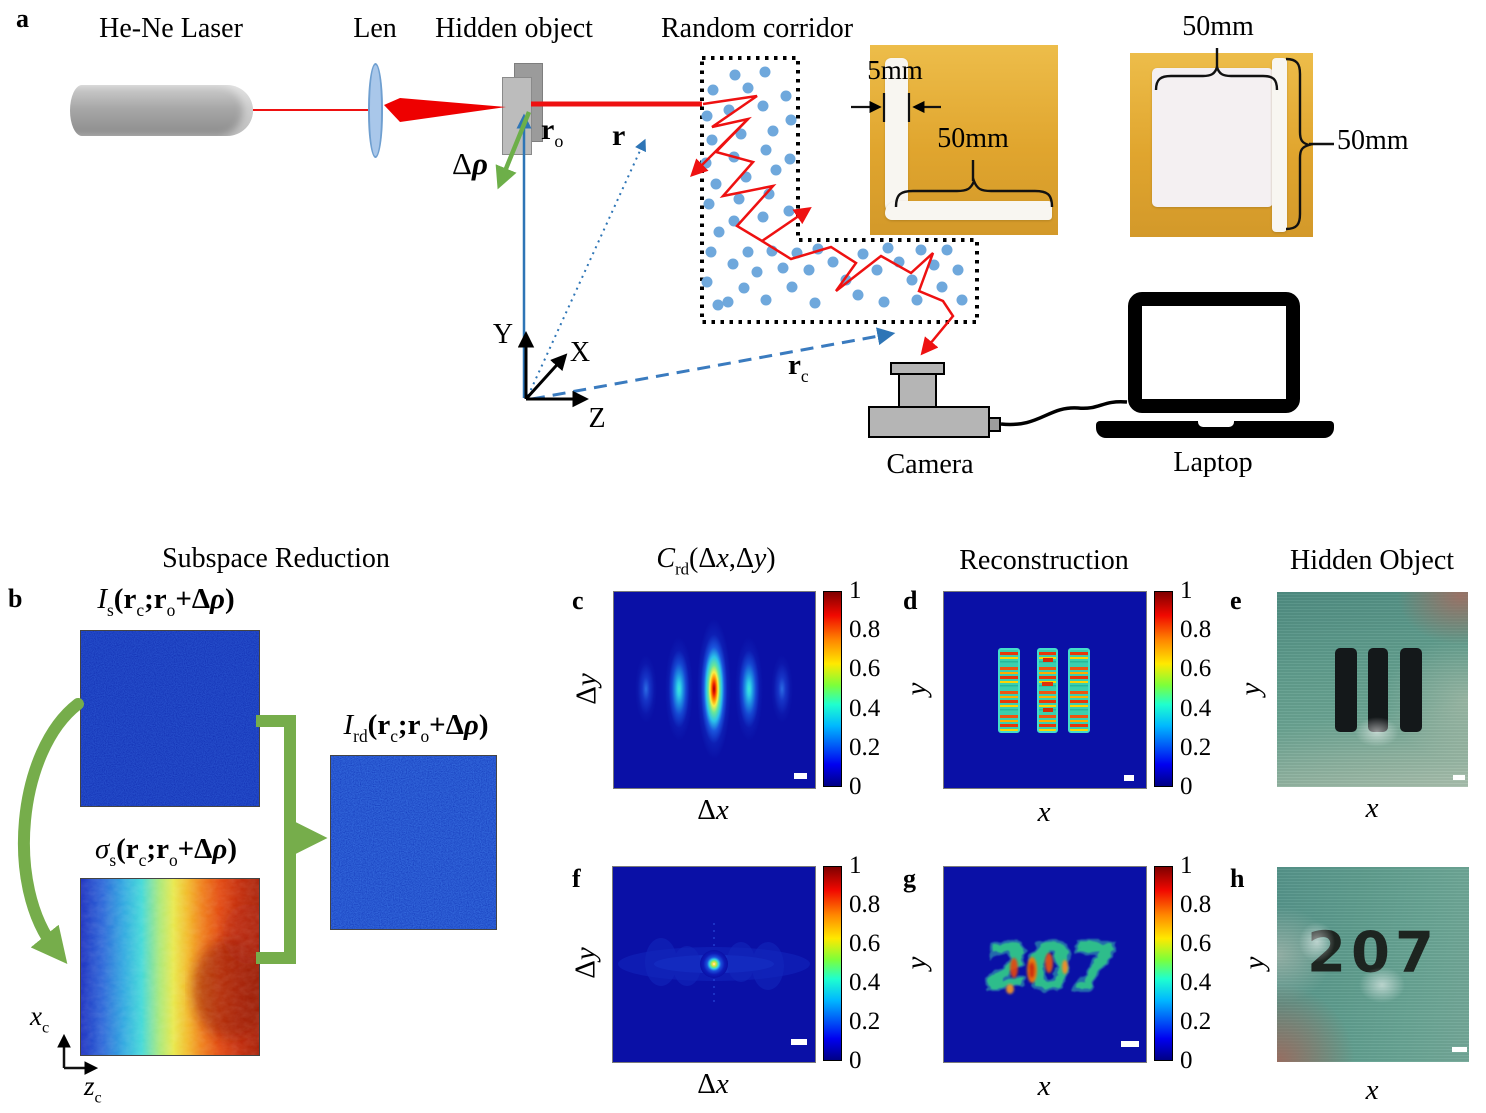 Image resolution: width=1486 pixels, height=1113 pixels. I want to click on reduced-image-ird, so click(413, 842).